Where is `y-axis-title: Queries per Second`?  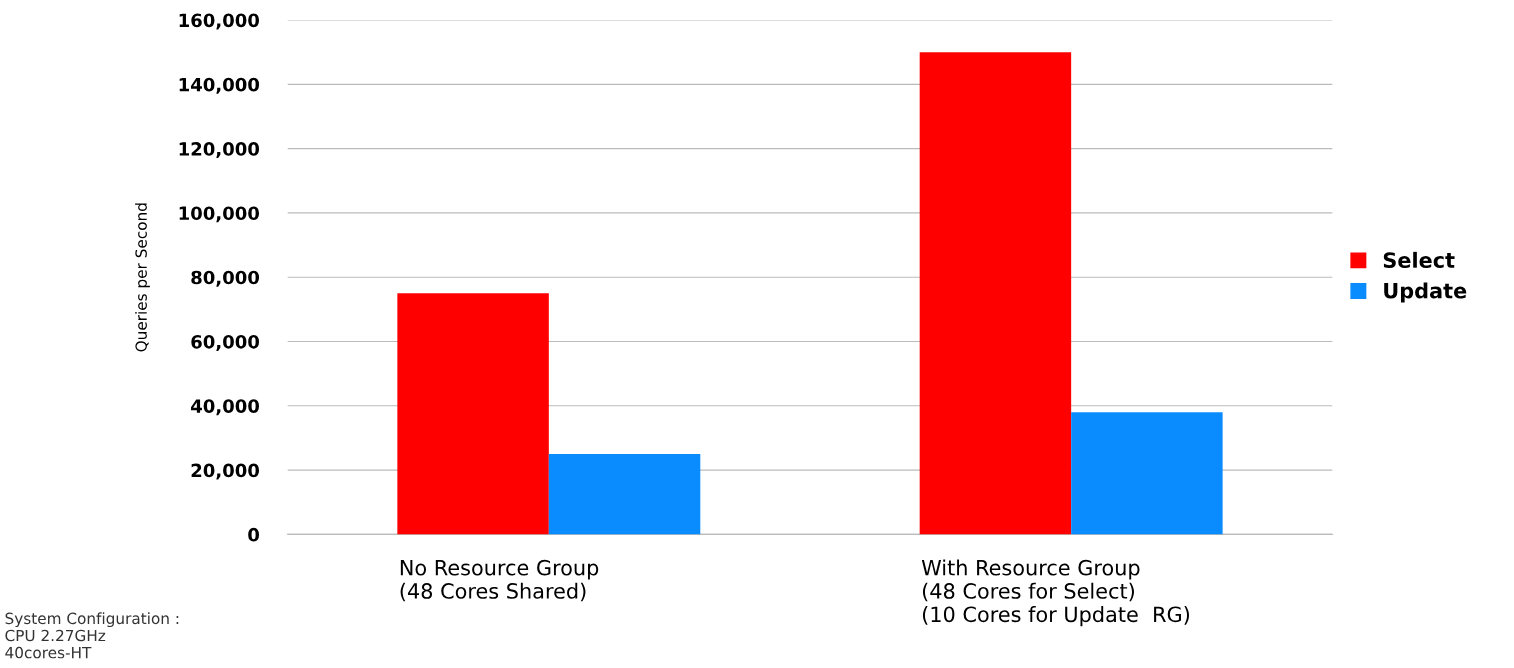
y-axis-title: Queries per Second is located at coordinates (142, 277).